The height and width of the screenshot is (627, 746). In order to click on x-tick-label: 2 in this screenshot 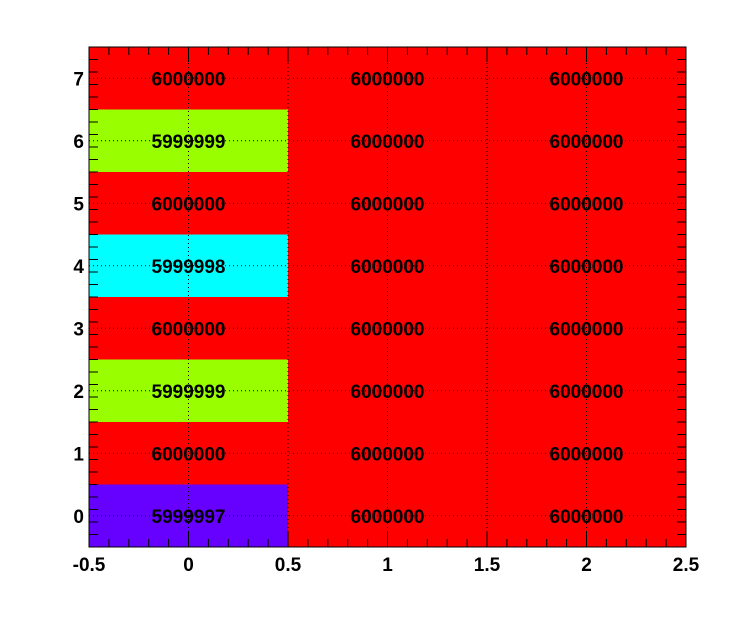, I will do `click(586, 565)`.